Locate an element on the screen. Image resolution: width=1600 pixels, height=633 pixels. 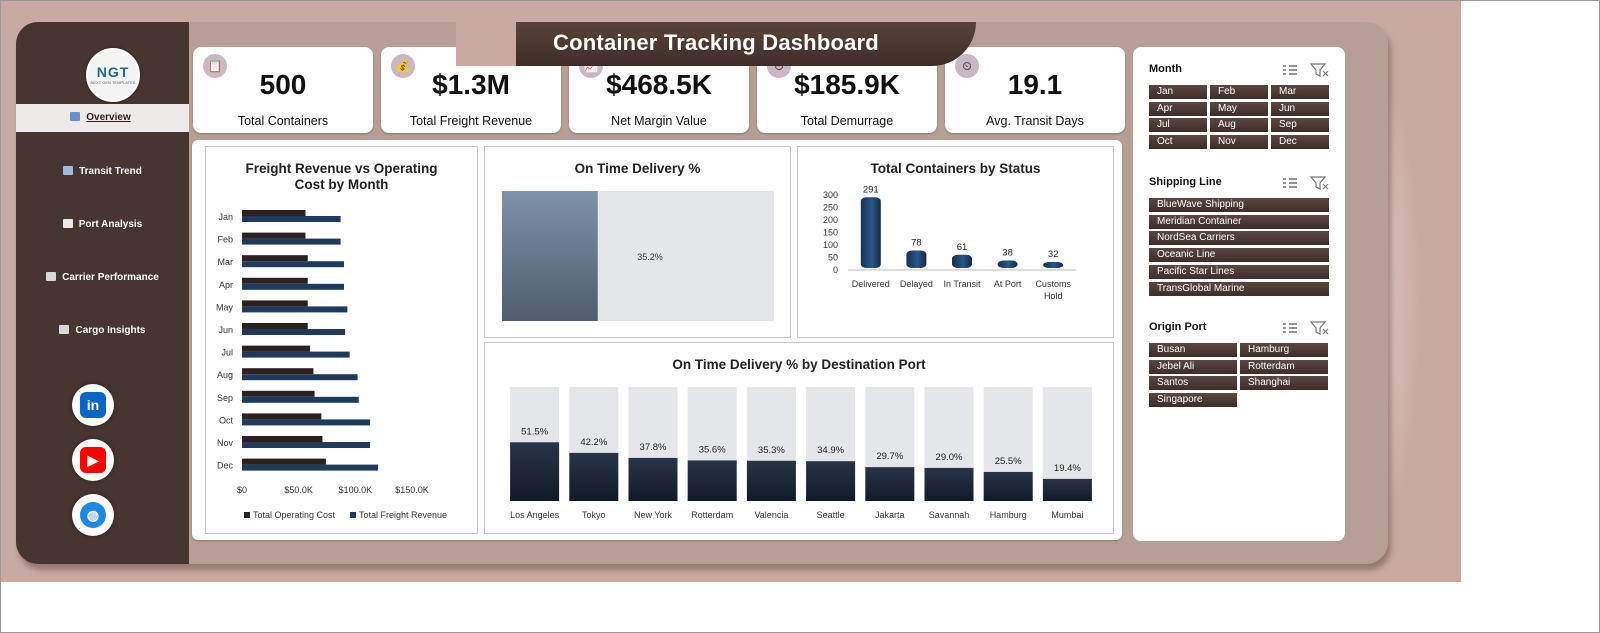
sidebar-item-carrier-performance: Carrier Performance is located at coordinates (102, 278).